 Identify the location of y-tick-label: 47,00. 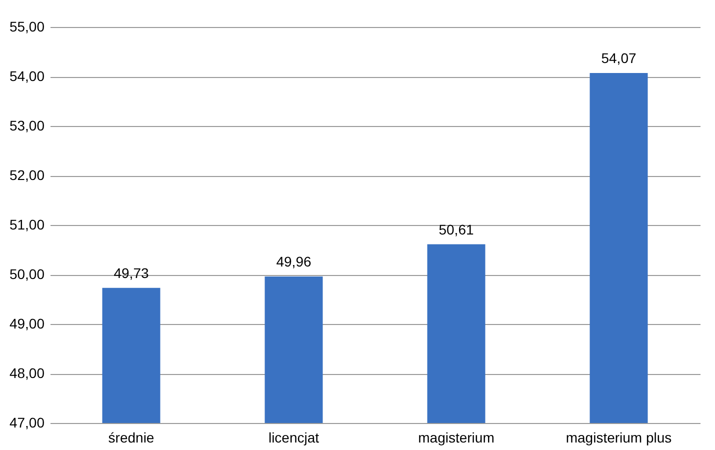
(27, 422).